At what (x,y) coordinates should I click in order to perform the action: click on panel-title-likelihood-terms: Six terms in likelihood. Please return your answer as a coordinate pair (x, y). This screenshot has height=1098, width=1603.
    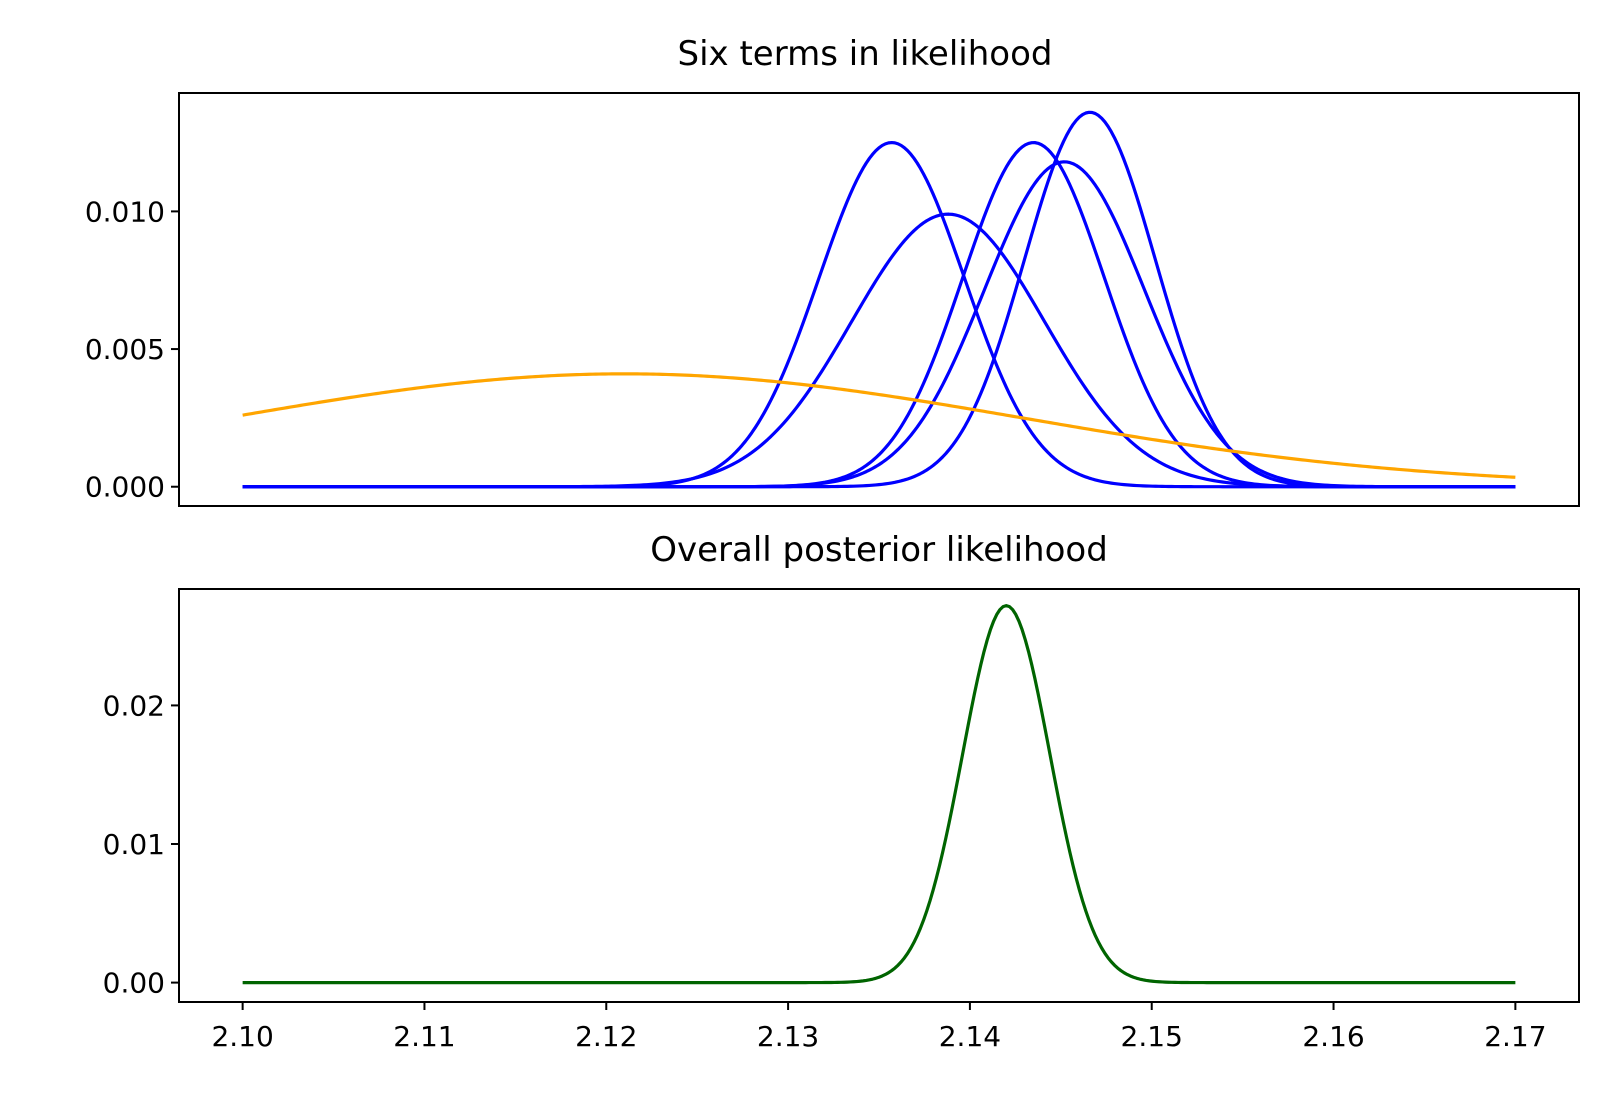
    Looking at the image, I should click on (865, 54).